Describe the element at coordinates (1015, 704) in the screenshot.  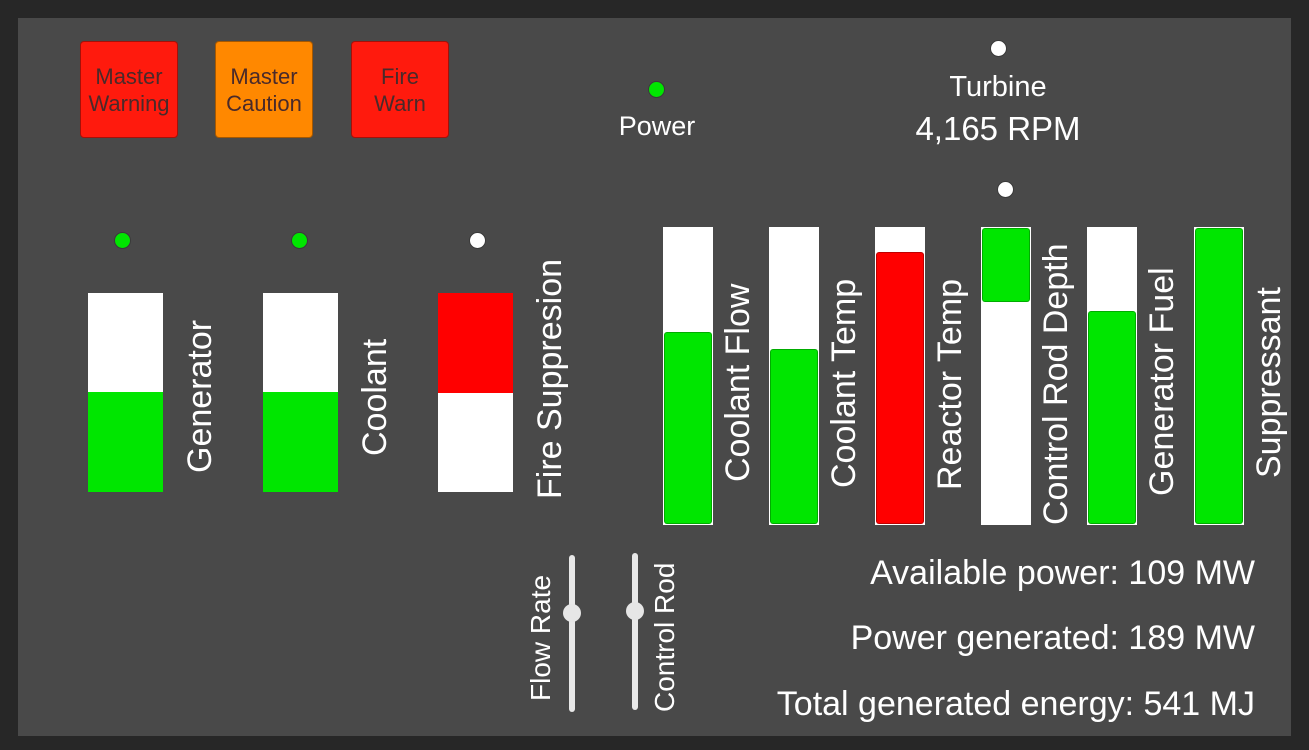
I see `total-generated-energy-readout: Total generated energy: 541 MJ` at that location.